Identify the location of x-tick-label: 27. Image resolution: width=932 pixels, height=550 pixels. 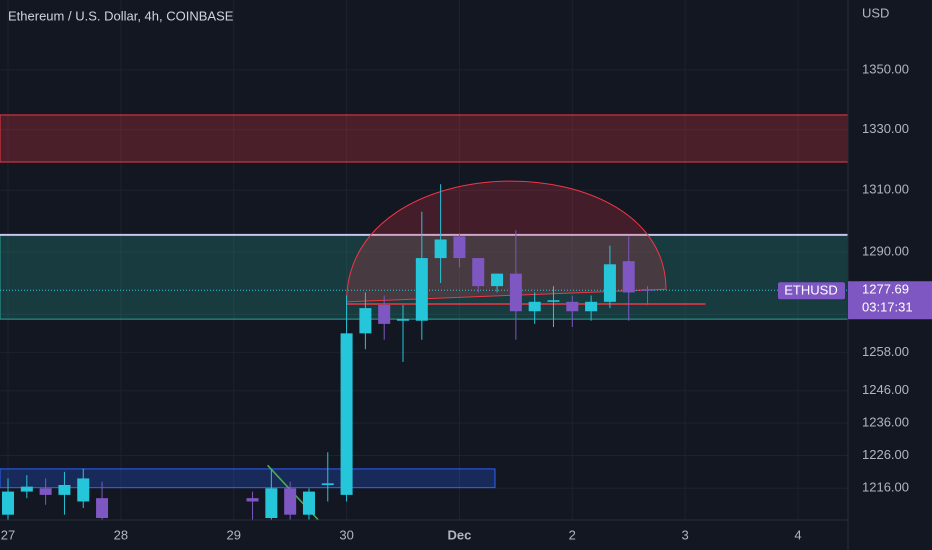
(8, 534).